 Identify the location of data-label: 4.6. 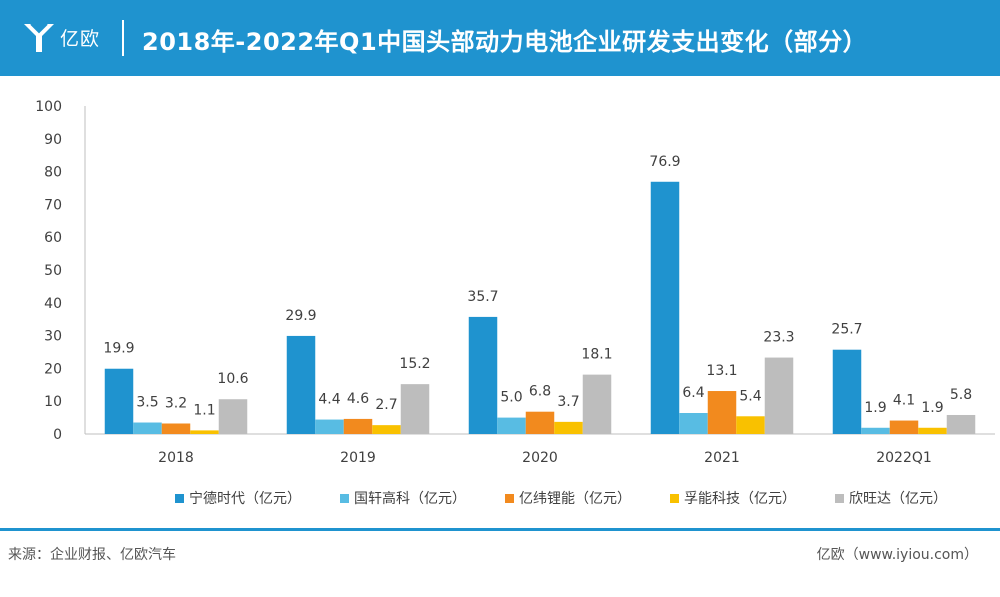
(358, 399).